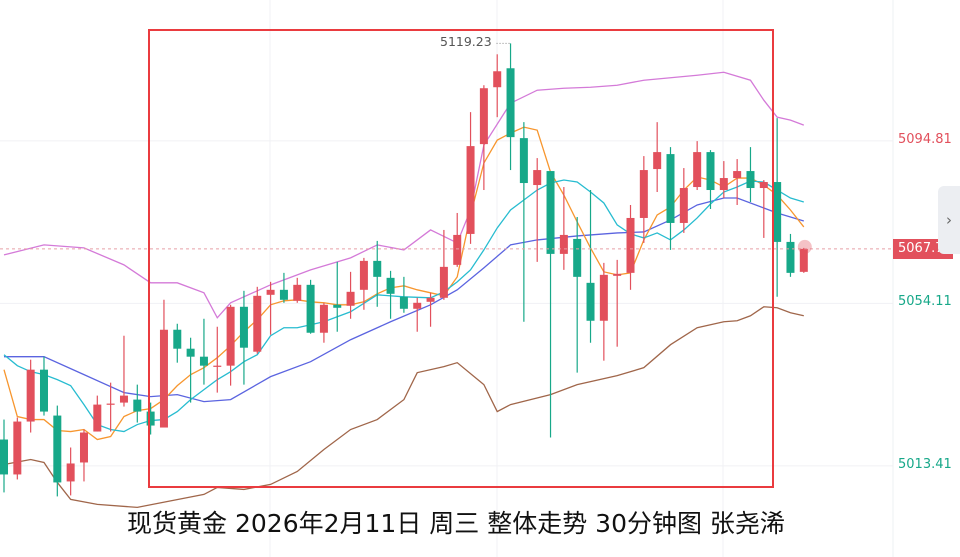 Image resolution: width=960 pixels, height=557 pixels. What do you see at coordinates (949, 220) in the screenshot?
I see `scroll-right-button: ›` at bounding box center [949, 220].